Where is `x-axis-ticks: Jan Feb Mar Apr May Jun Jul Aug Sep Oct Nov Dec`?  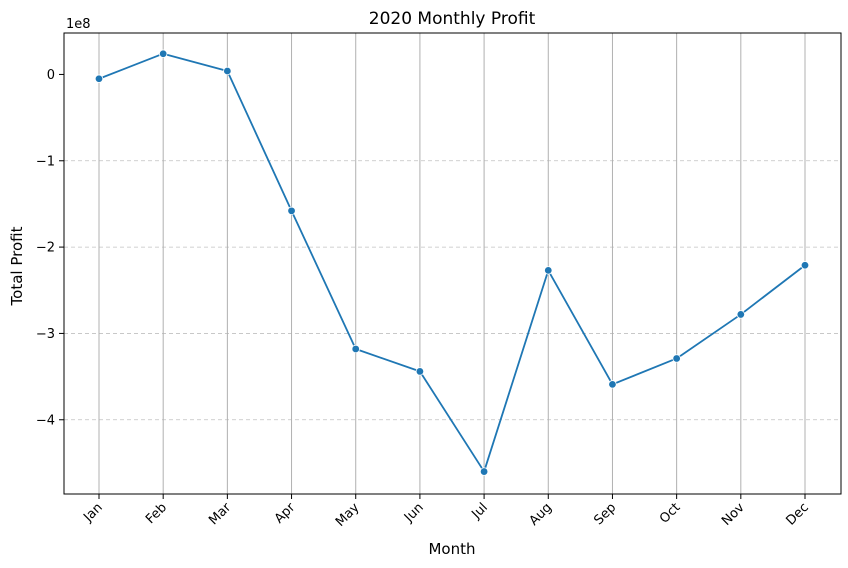
x-axis-ticks: Jan Feb Mar Apr May Jun Jul Aug Sep Oct Nov Dec is located at coordinates (446, 512).